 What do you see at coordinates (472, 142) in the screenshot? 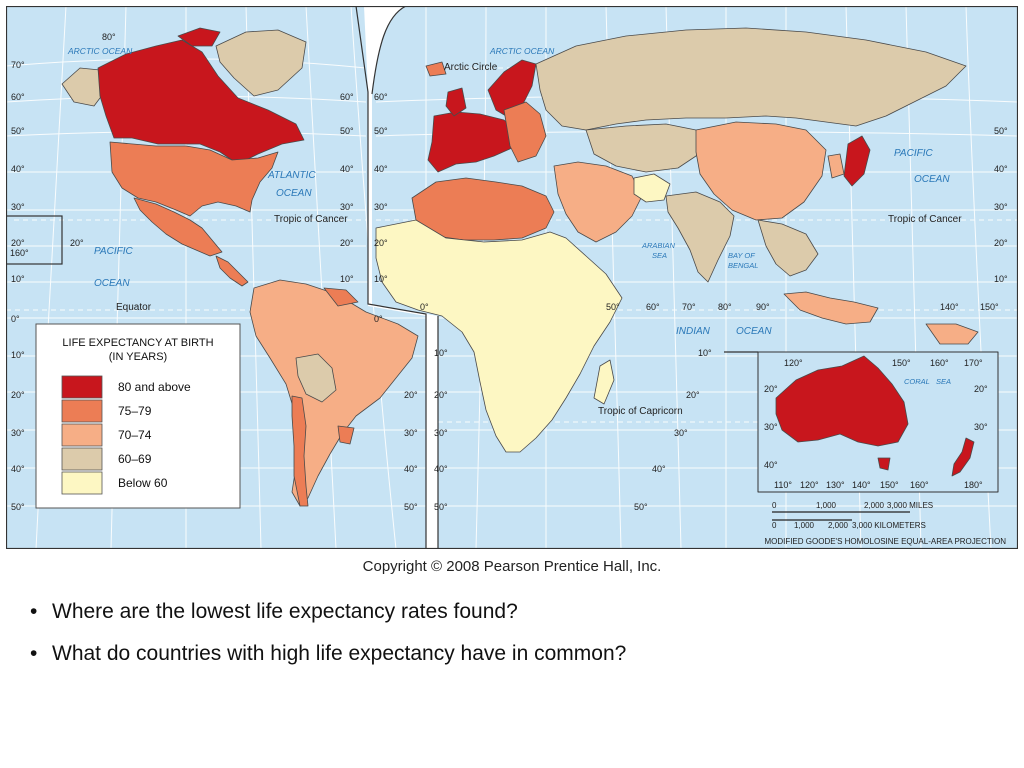
I see `western-europe-region` at bounding box center [472, 142].